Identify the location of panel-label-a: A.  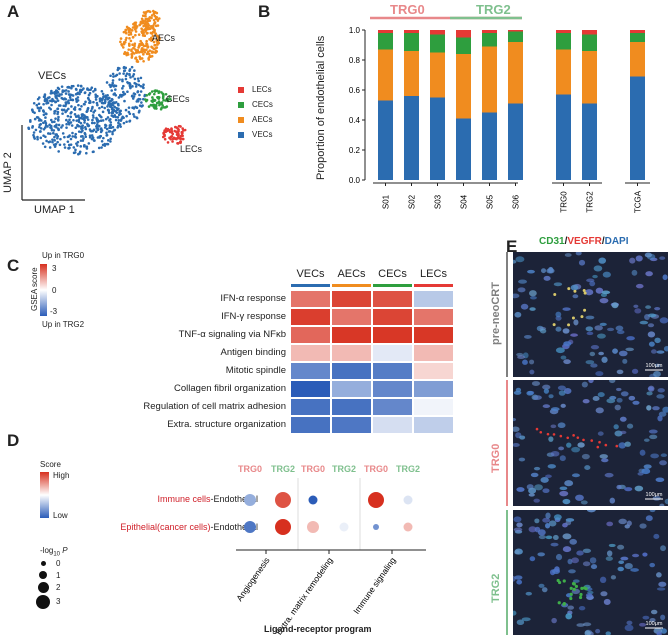
(13, 11).